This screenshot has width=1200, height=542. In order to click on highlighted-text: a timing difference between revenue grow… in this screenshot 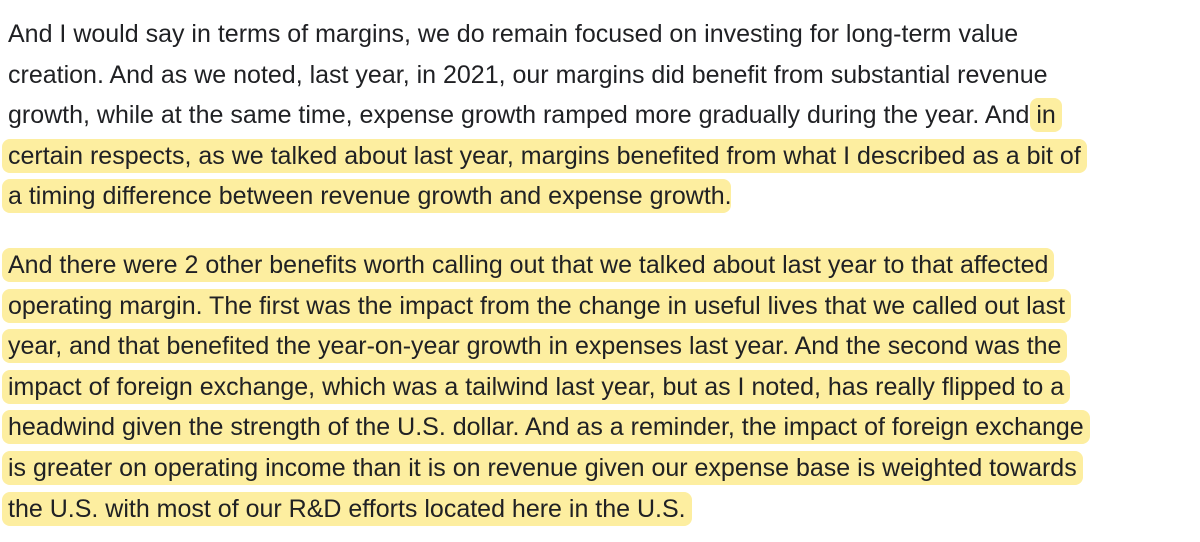, I will do `click(366, 196)`.